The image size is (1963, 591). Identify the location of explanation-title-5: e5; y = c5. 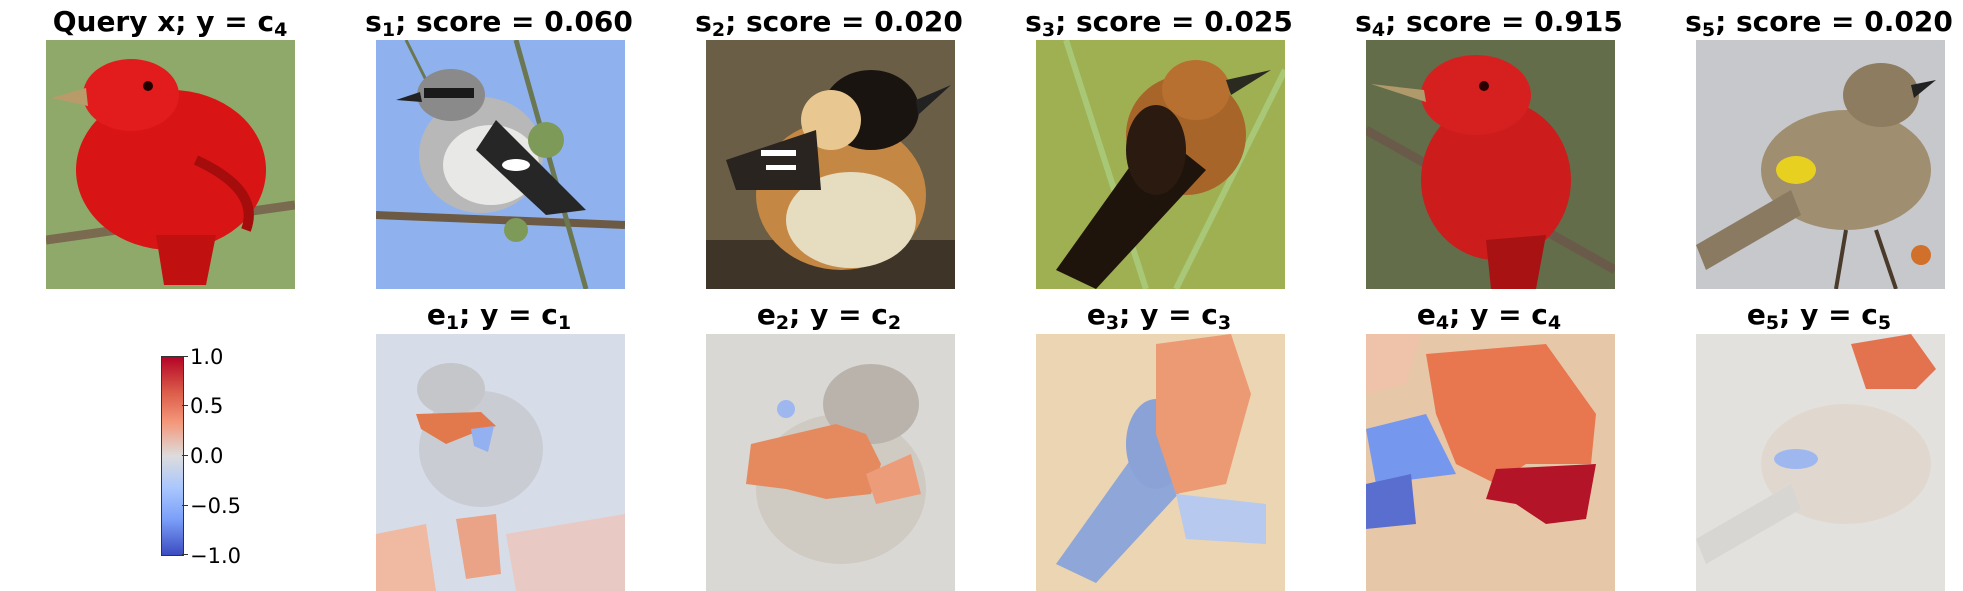
(1819, 316).